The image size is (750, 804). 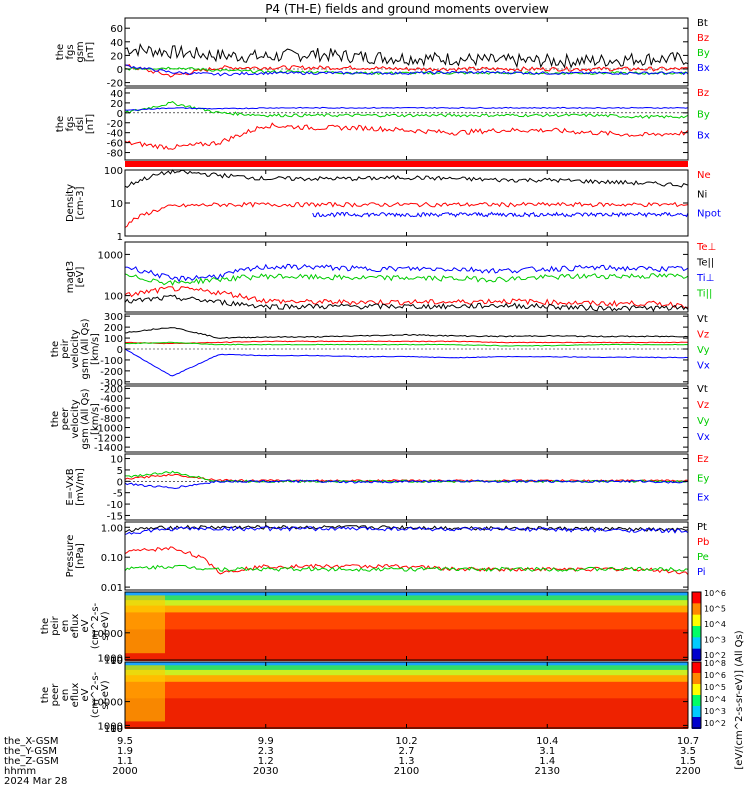 I want to click on y-tick-label: 0.10, so click(x=112, y=558).